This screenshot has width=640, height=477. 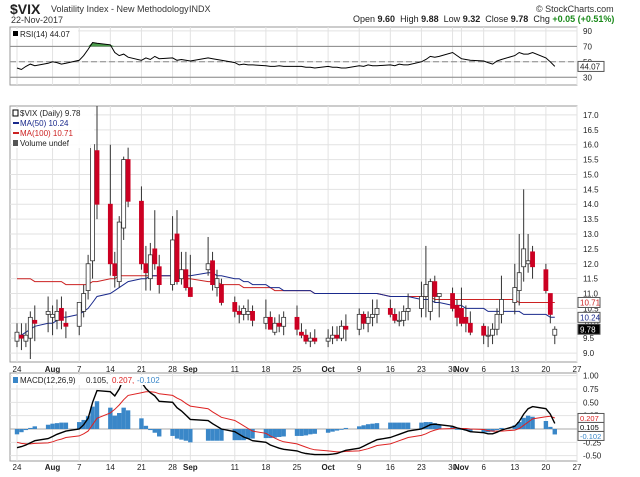 What do you see at coordinates (97, 380) in the screenshot?
I see `macd-legend-macd: 0.105,` at bounding box center [97, 380].